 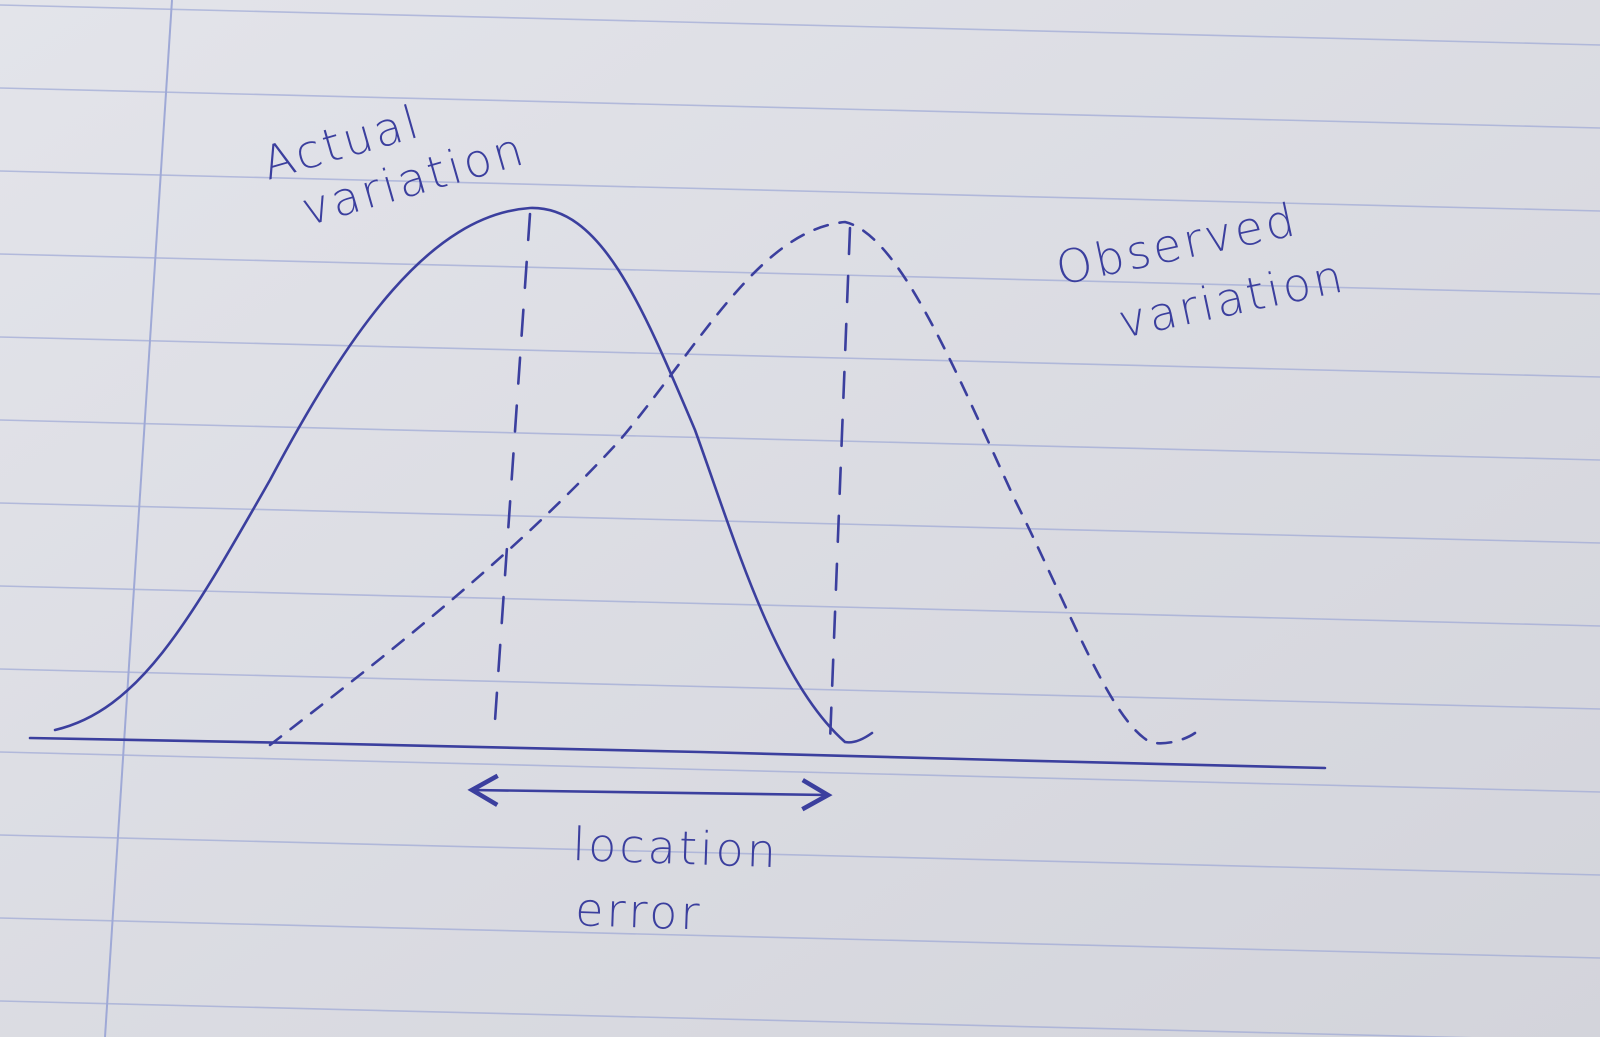 I want to click on error-label-line1: location, so click(x=676, y=847).